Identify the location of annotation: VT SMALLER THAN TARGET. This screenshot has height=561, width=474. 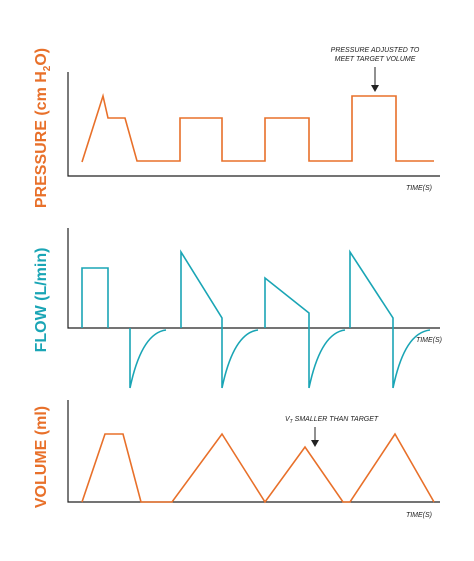
(332, 420).